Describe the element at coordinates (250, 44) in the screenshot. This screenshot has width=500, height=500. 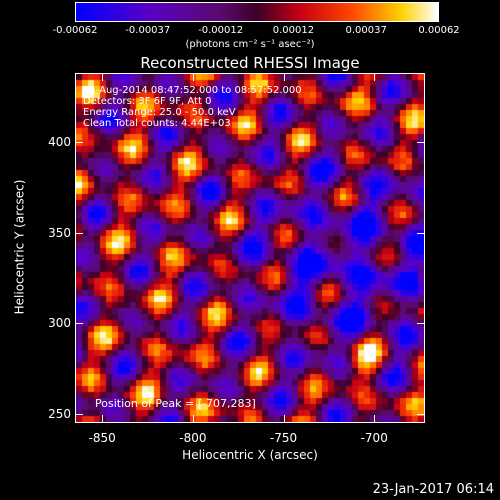
I see `colorbar-units-label: (photons cm⁻² s⁻¹ asec⁻²)` at that location.